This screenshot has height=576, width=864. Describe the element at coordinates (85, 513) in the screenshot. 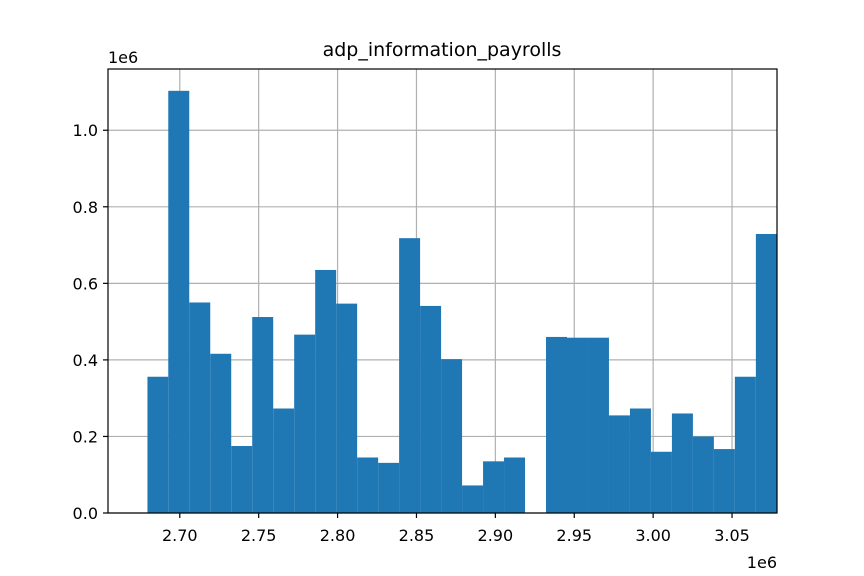

I see `y-tick-label-0: 0.0` at that location.